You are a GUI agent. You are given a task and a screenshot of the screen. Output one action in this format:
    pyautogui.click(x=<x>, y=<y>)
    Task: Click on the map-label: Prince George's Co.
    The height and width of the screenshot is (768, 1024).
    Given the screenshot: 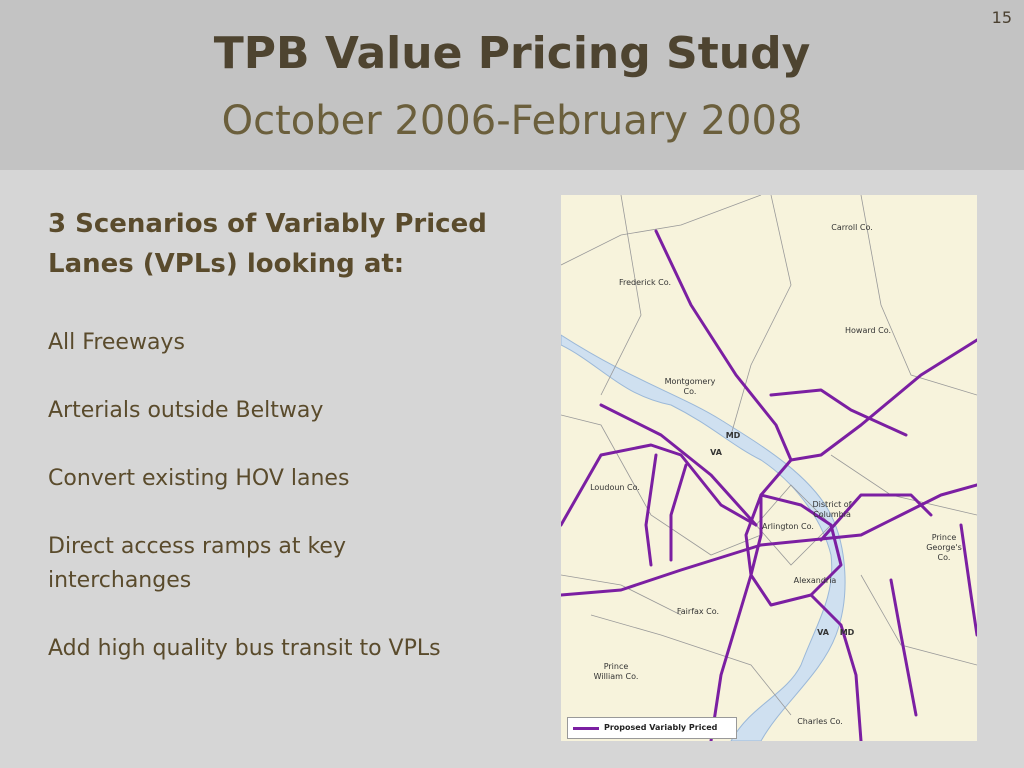 What is the action you would take?
    pyautogui.click(x=944, y=547)
    